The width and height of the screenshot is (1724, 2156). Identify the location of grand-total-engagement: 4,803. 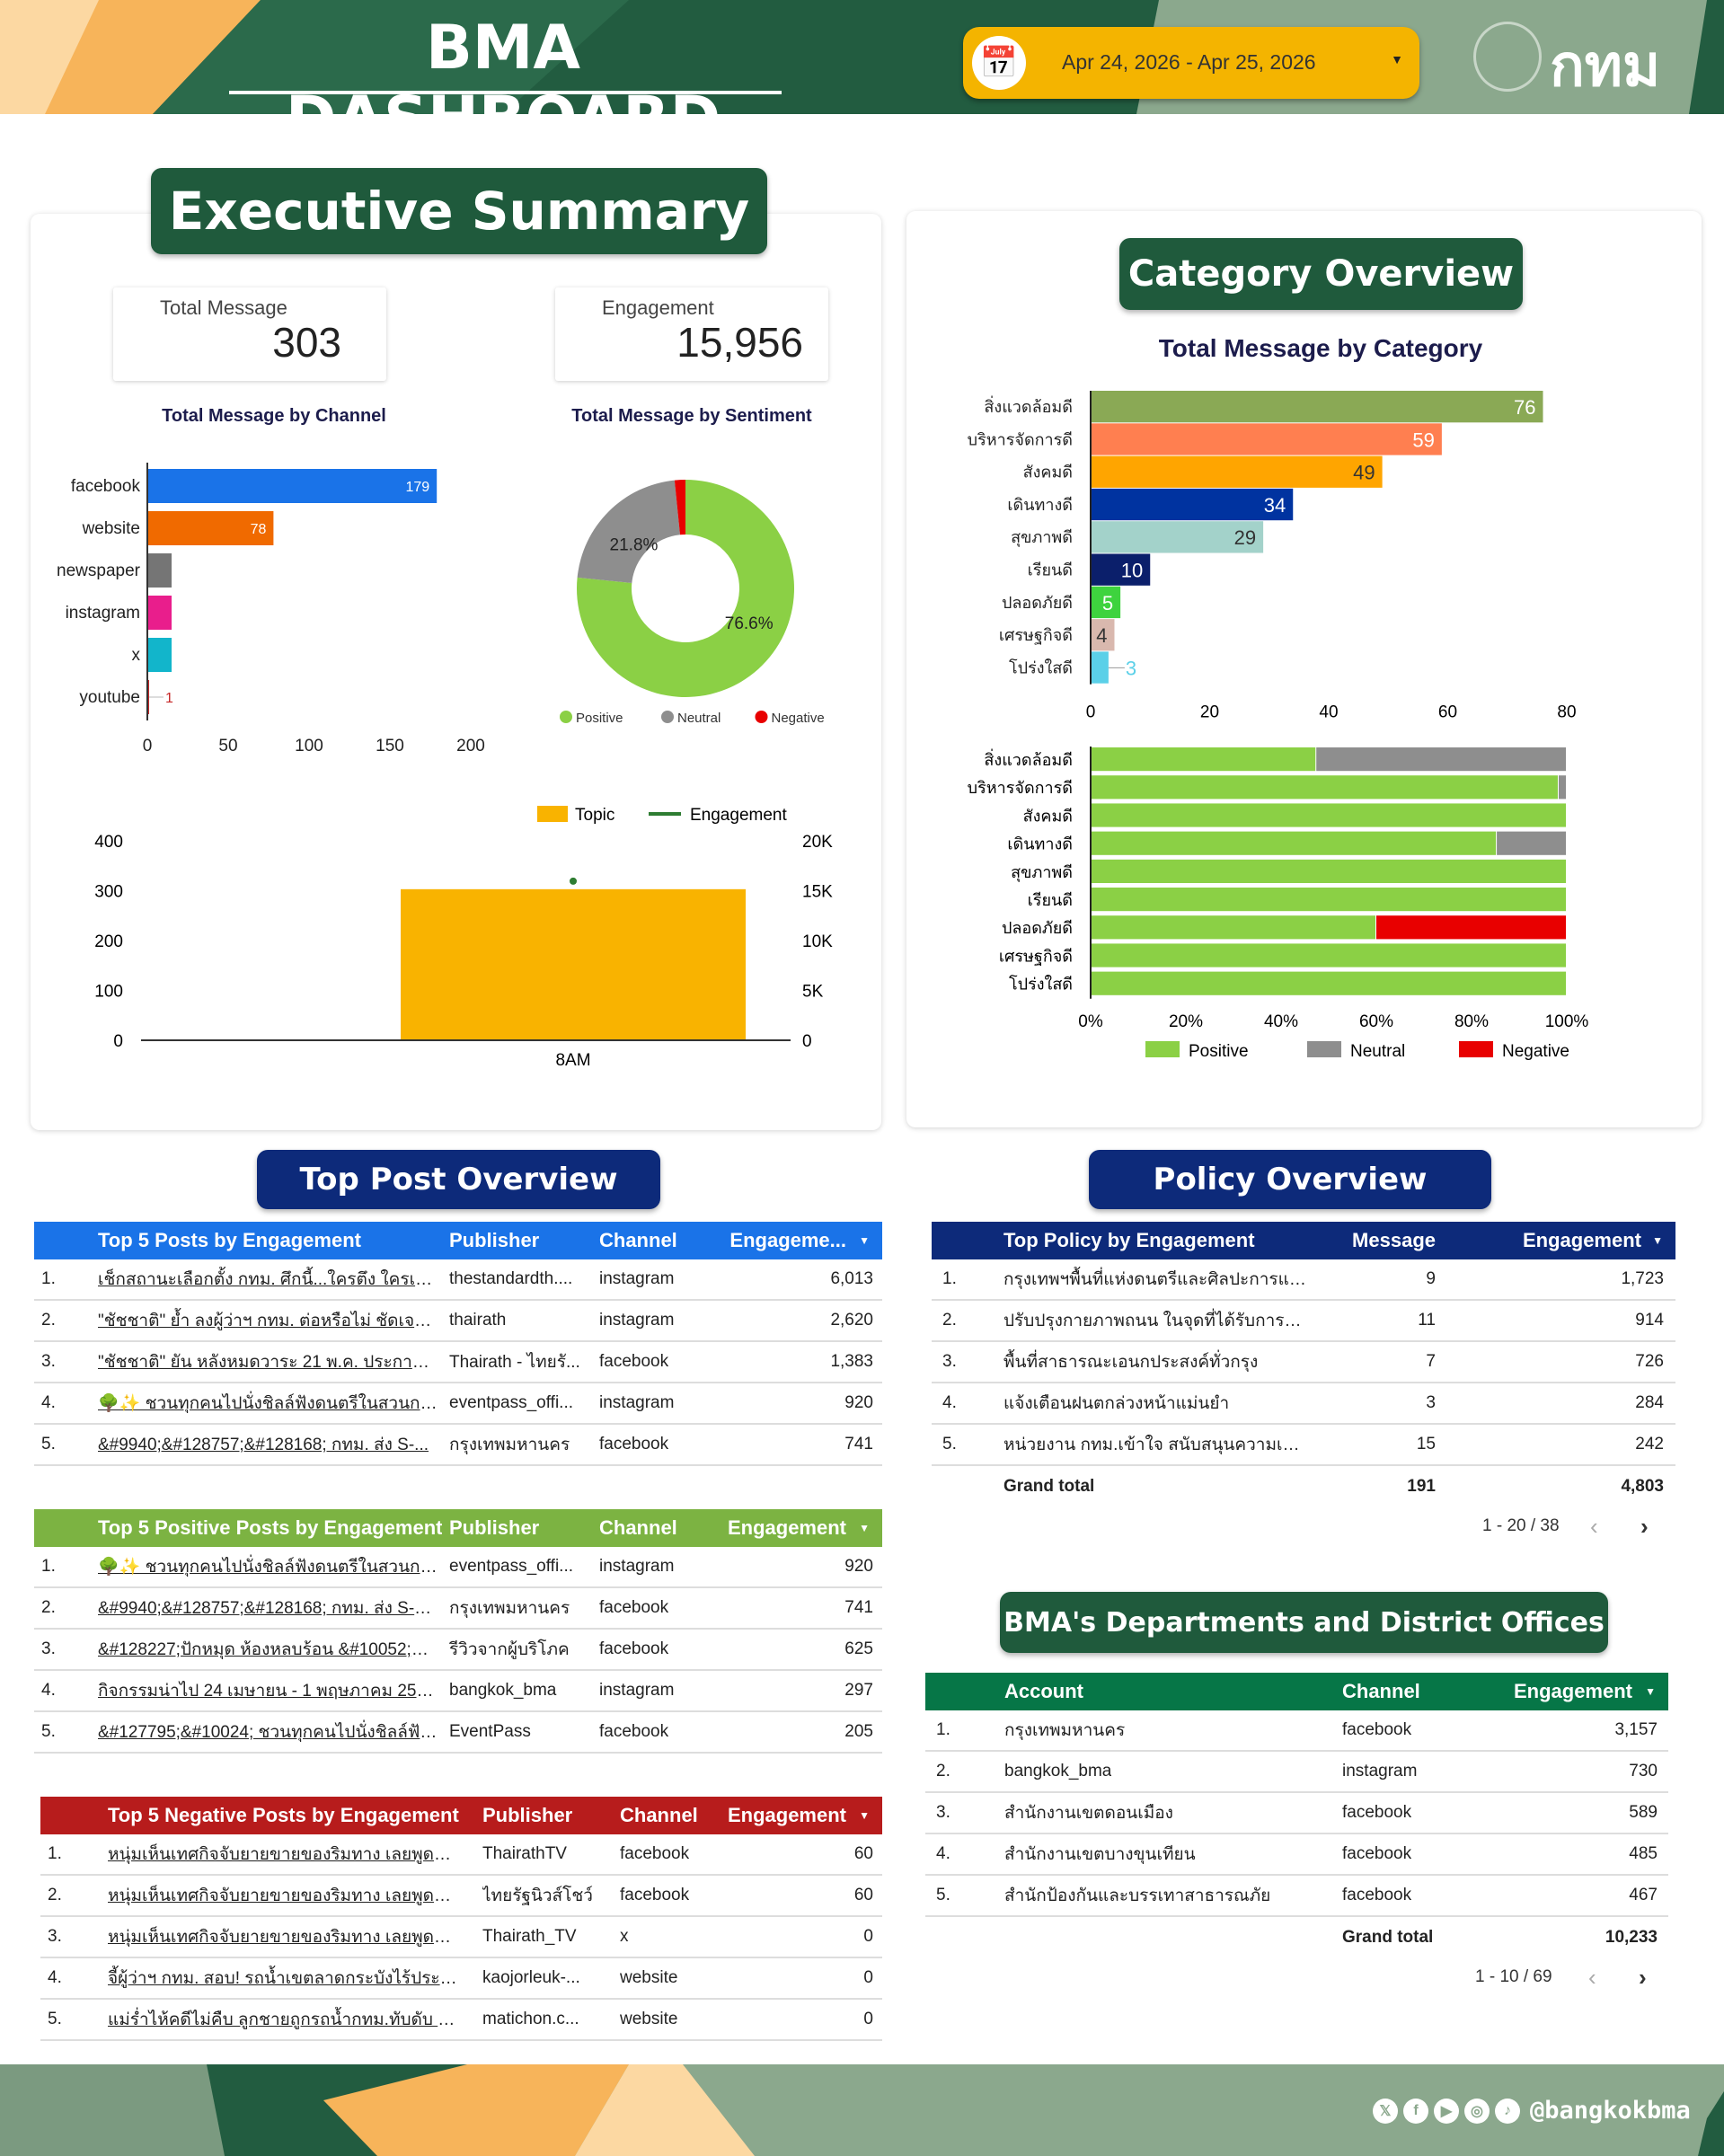
(1642, 1486).